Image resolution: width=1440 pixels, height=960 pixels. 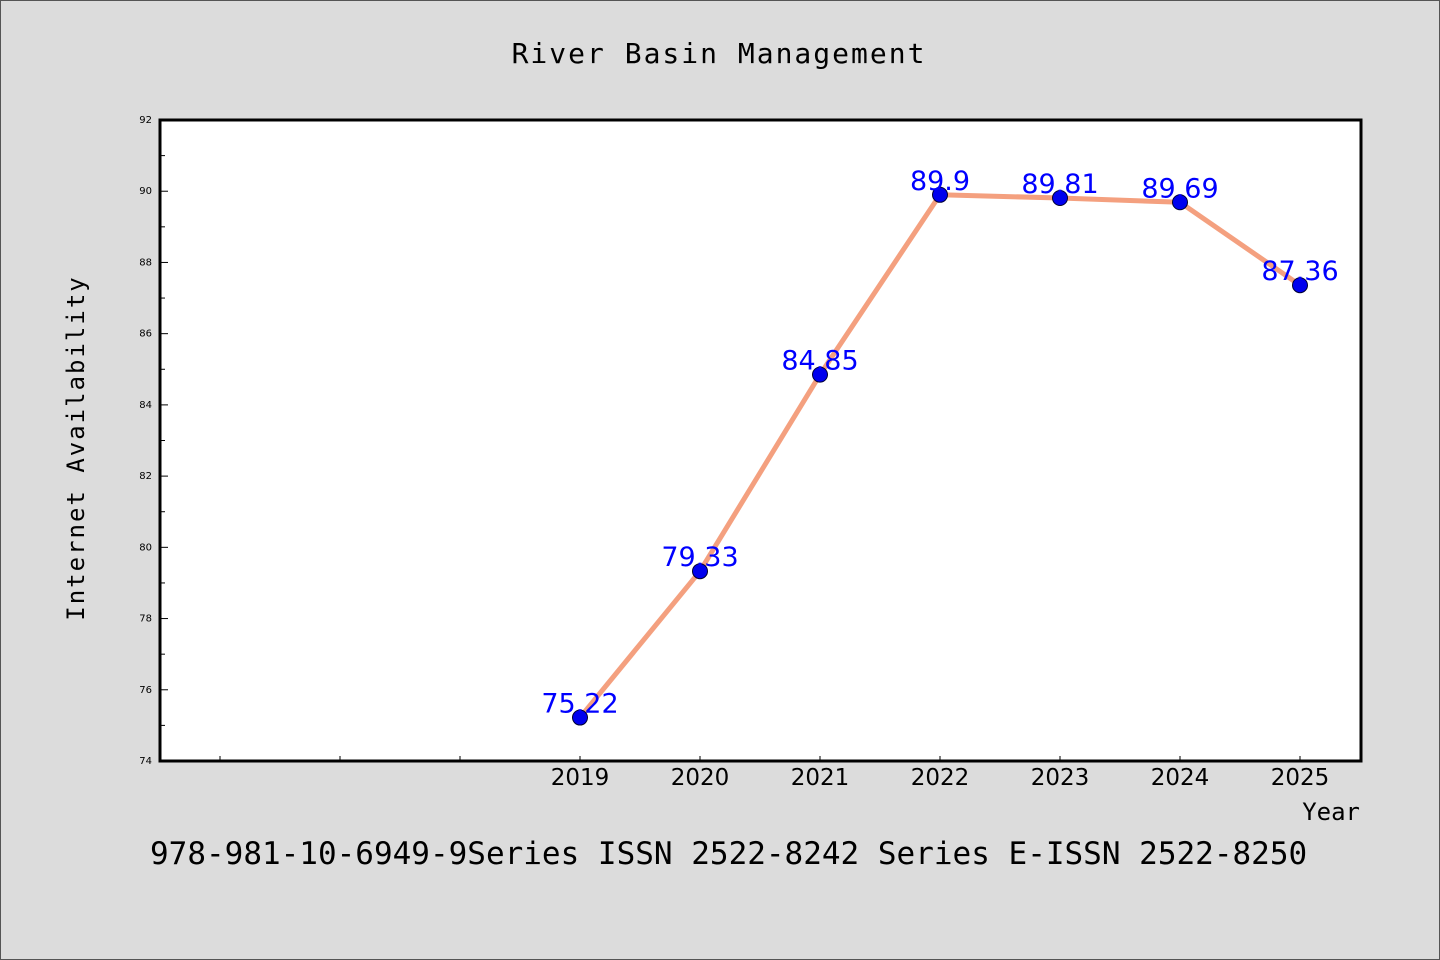 I want to click on data-label: 84.85, so click(x=819, y=361).